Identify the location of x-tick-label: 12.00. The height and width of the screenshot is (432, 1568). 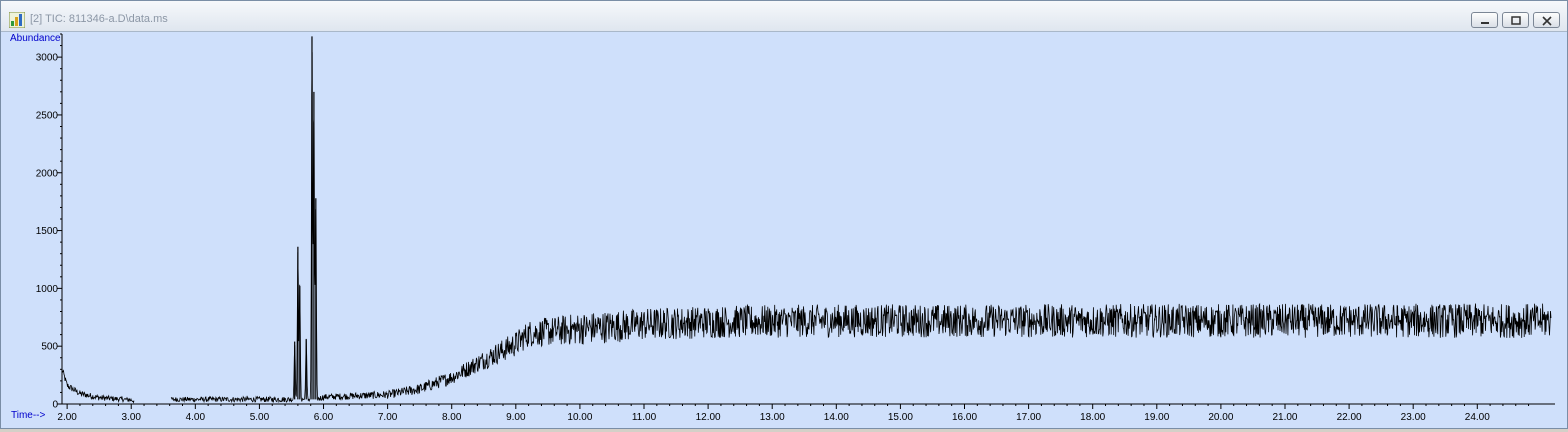
(708, 417).